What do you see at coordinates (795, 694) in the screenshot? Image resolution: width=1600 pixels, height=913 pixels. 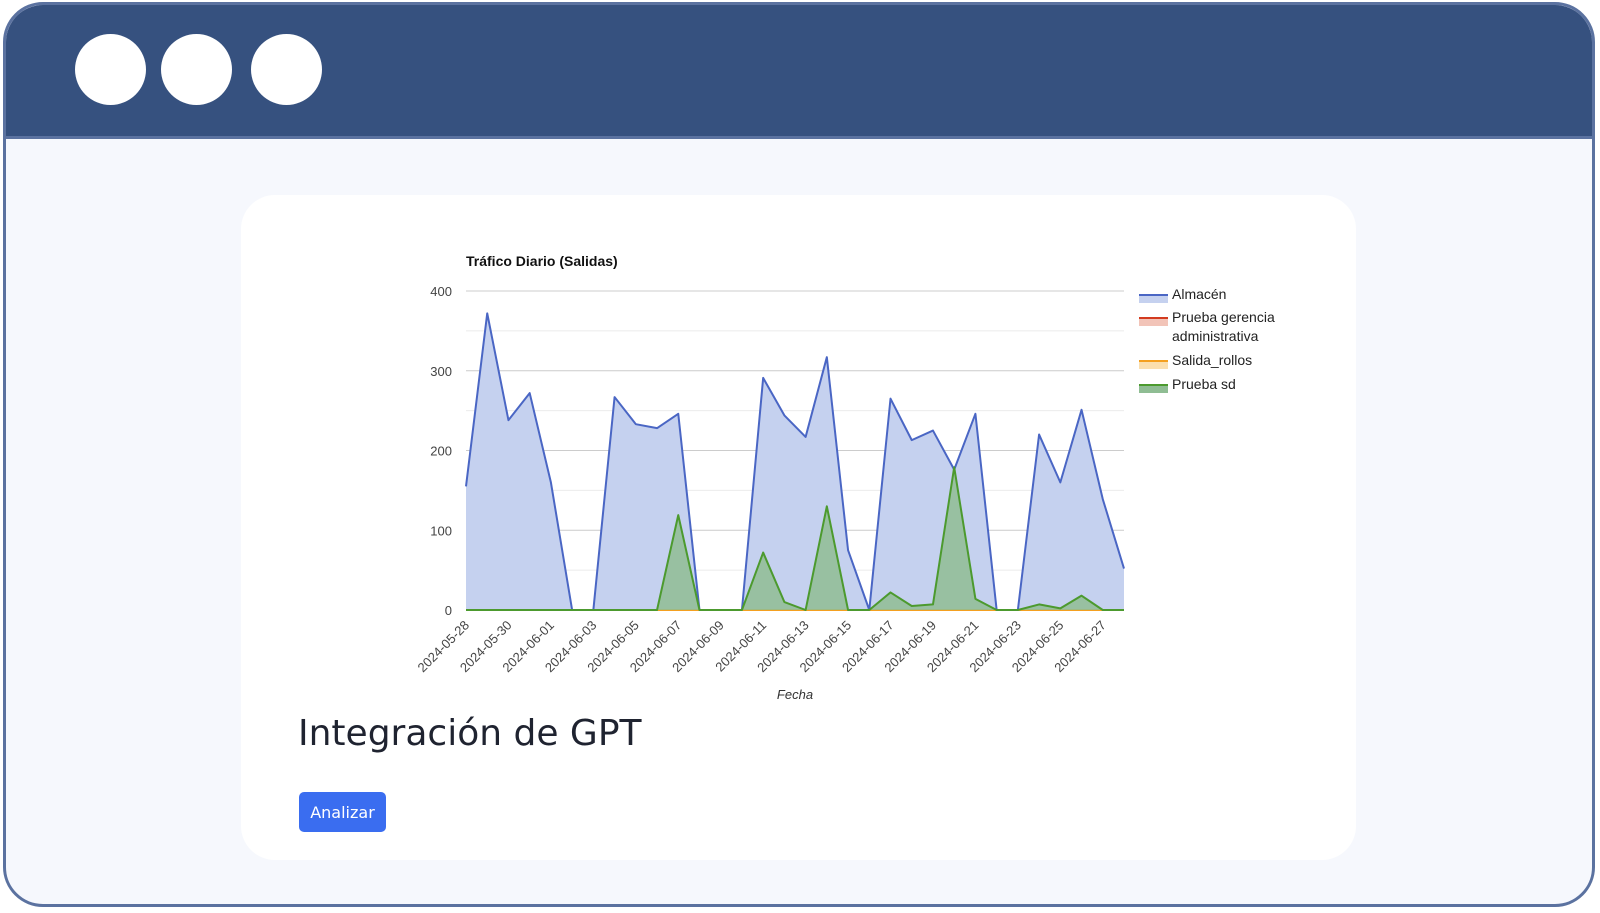 I see `x-axis-label: Fecha` at bounding box center [795, 694].